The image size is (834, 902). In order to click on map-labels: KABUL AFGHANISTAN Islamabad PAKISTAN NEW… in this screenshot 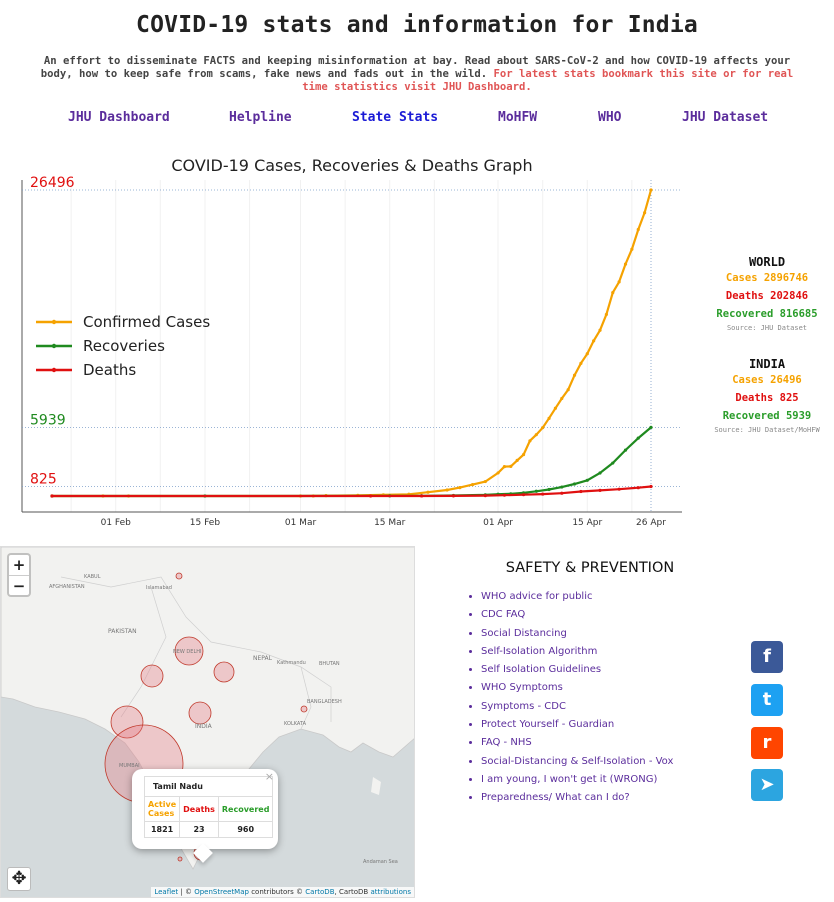, I will do `click(223, 719)`.